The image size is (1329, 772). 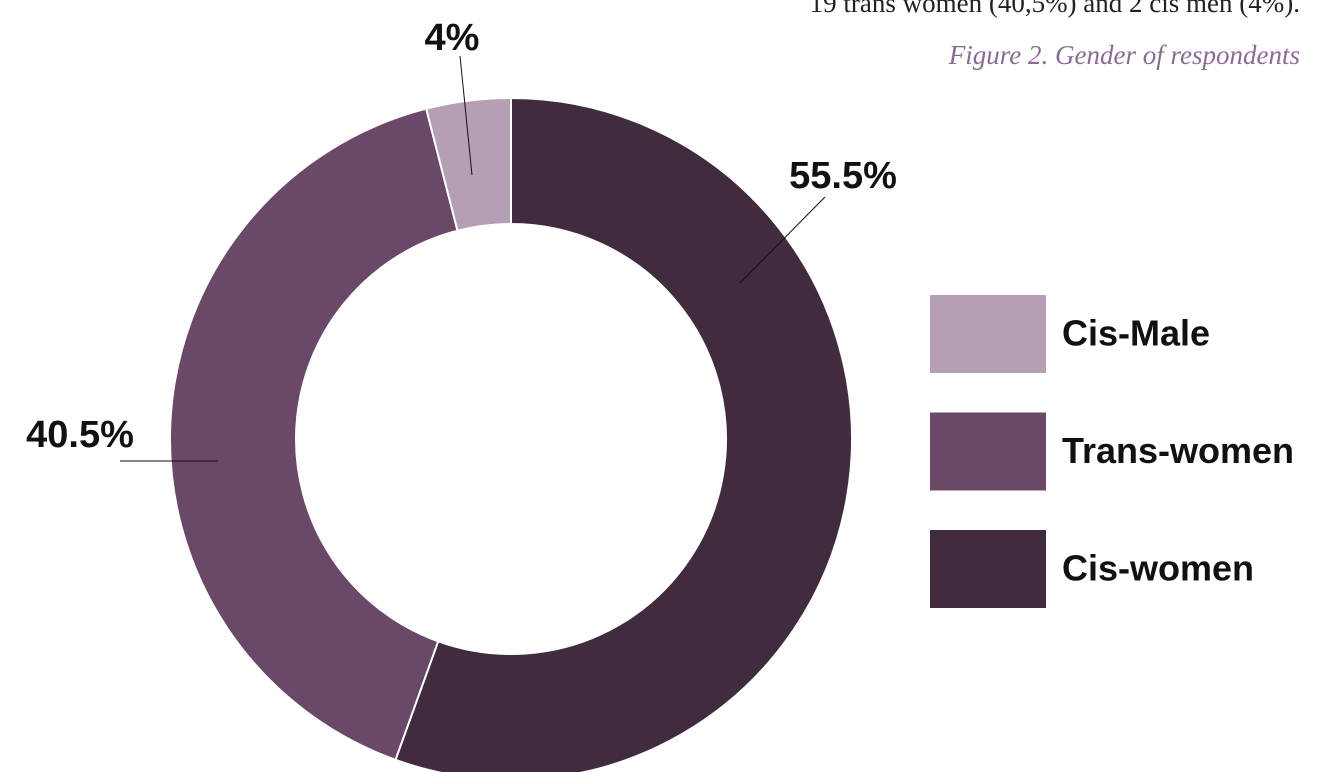 What do you see at coordinates (843, 176) in the screenshot?
I see `value-label: 55.5%` at bounding box center [843, 176].